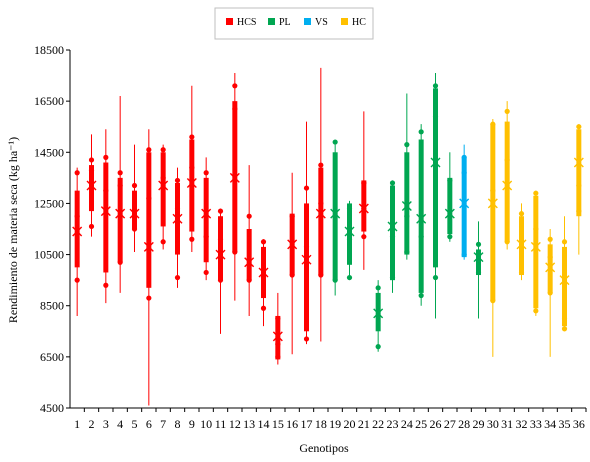  Describe the element at coordinates (321, 424) in the screenshot. I see `x-tick-label: 18` at that location.